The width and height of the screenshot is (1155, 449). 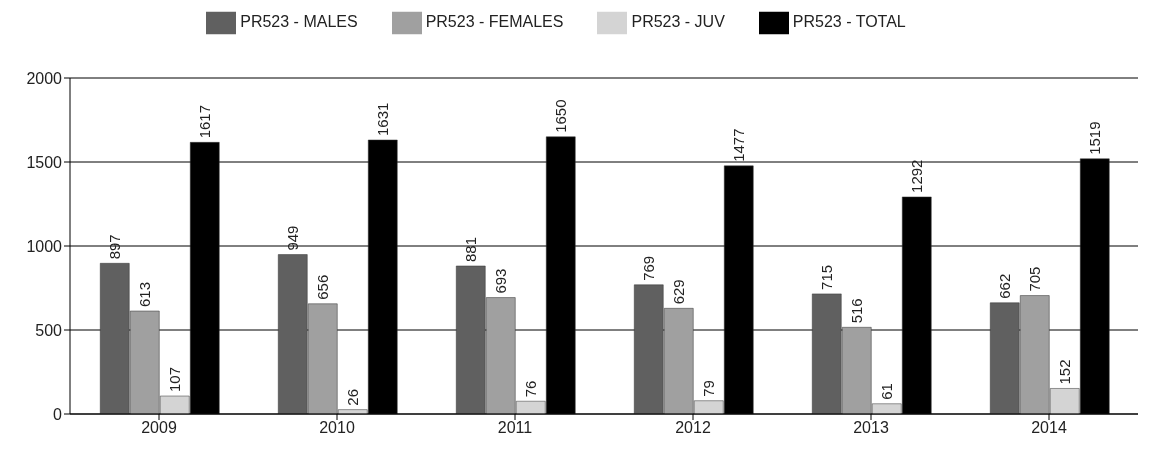 I want to click on data-label: 1631, so click(x=383, y=119).